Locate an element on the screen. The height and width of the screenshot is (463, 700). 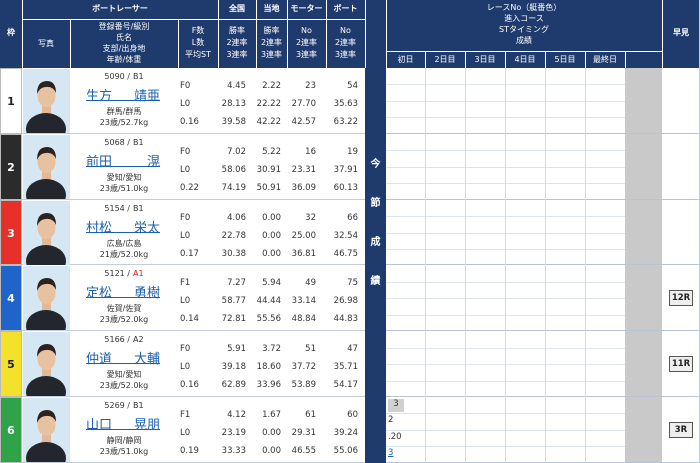
header-day: 4日目 is located at coordinates (525, 59).